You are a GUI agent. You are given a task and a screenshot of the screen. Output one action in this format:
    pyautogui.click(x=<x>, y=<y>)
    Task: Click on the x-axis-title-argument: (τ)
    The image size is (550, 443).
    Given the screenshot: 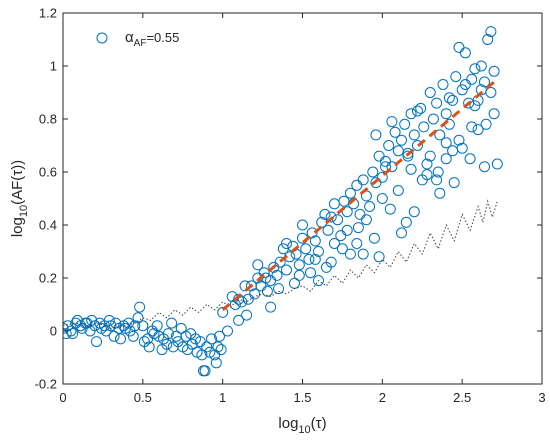 What is the action you would take?
    pyautogui.click(x=319, y=423)
    